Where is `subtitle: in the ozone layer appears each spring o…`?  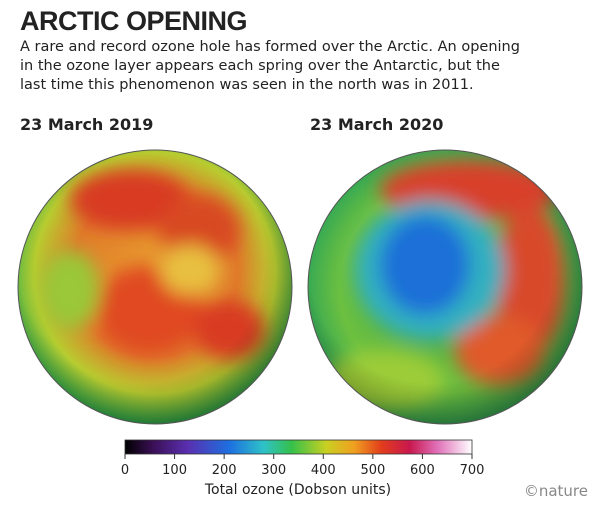
subtitle: in the ozone layer appears each spring o… is located at coordinates (260, 66).